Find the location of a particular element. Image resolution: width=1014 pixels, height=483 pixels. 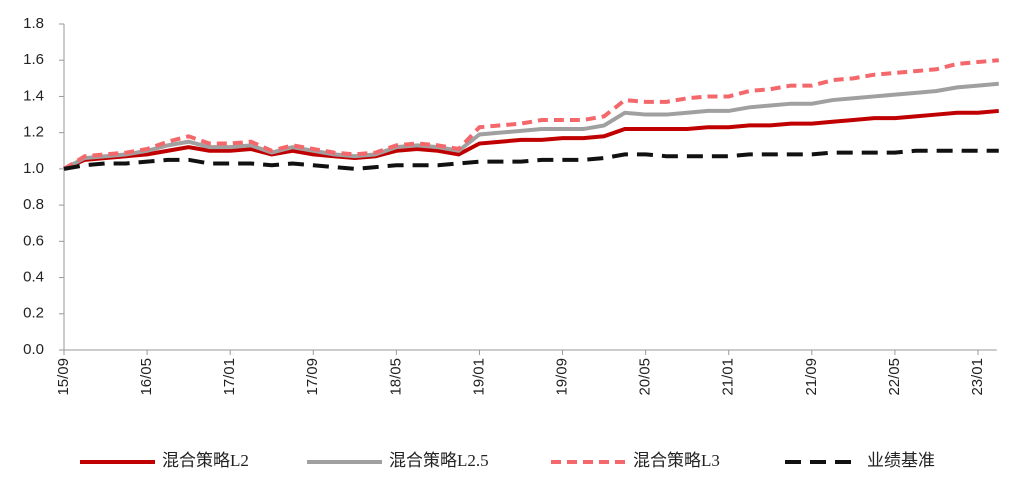

legend-label: 混合策略L2.5 is located at coordinates (439, 460).